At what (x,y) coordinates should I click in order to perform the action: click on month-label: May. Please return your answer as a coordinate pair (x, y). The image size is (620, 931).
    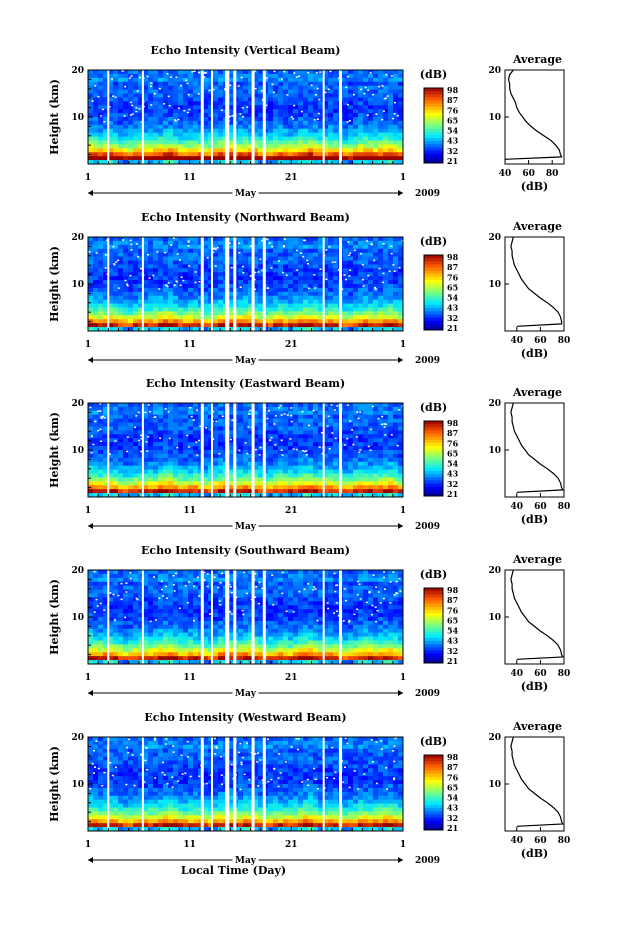
    Looking at the image, I should click on (246, 361).